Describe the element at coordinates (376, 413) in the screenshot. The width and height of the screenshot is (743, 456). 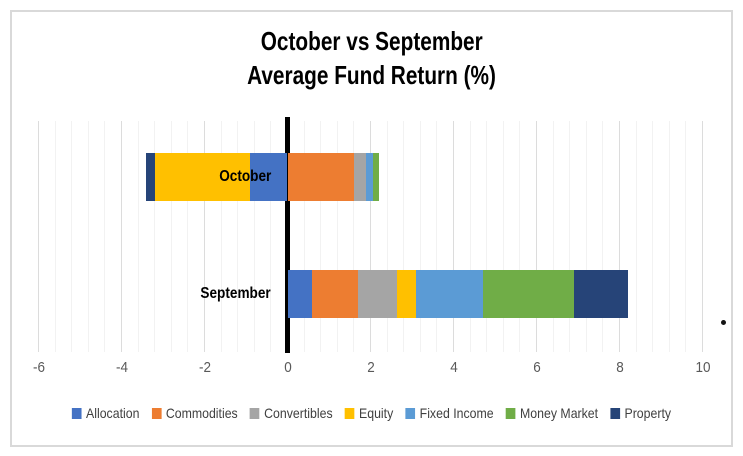
I see `legend-label: Equity` at that location.